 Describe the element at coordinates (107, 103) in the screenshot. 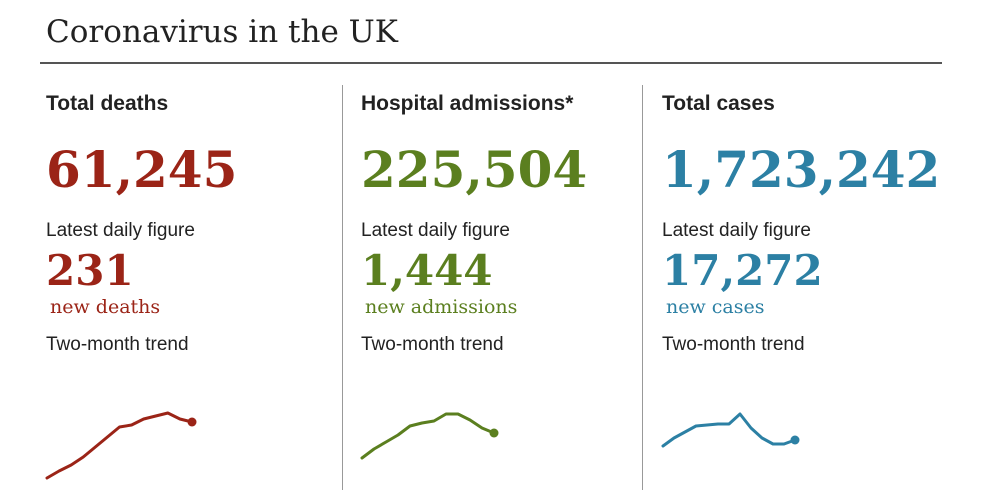

I see `panel-heading: Total deaths` at that location.